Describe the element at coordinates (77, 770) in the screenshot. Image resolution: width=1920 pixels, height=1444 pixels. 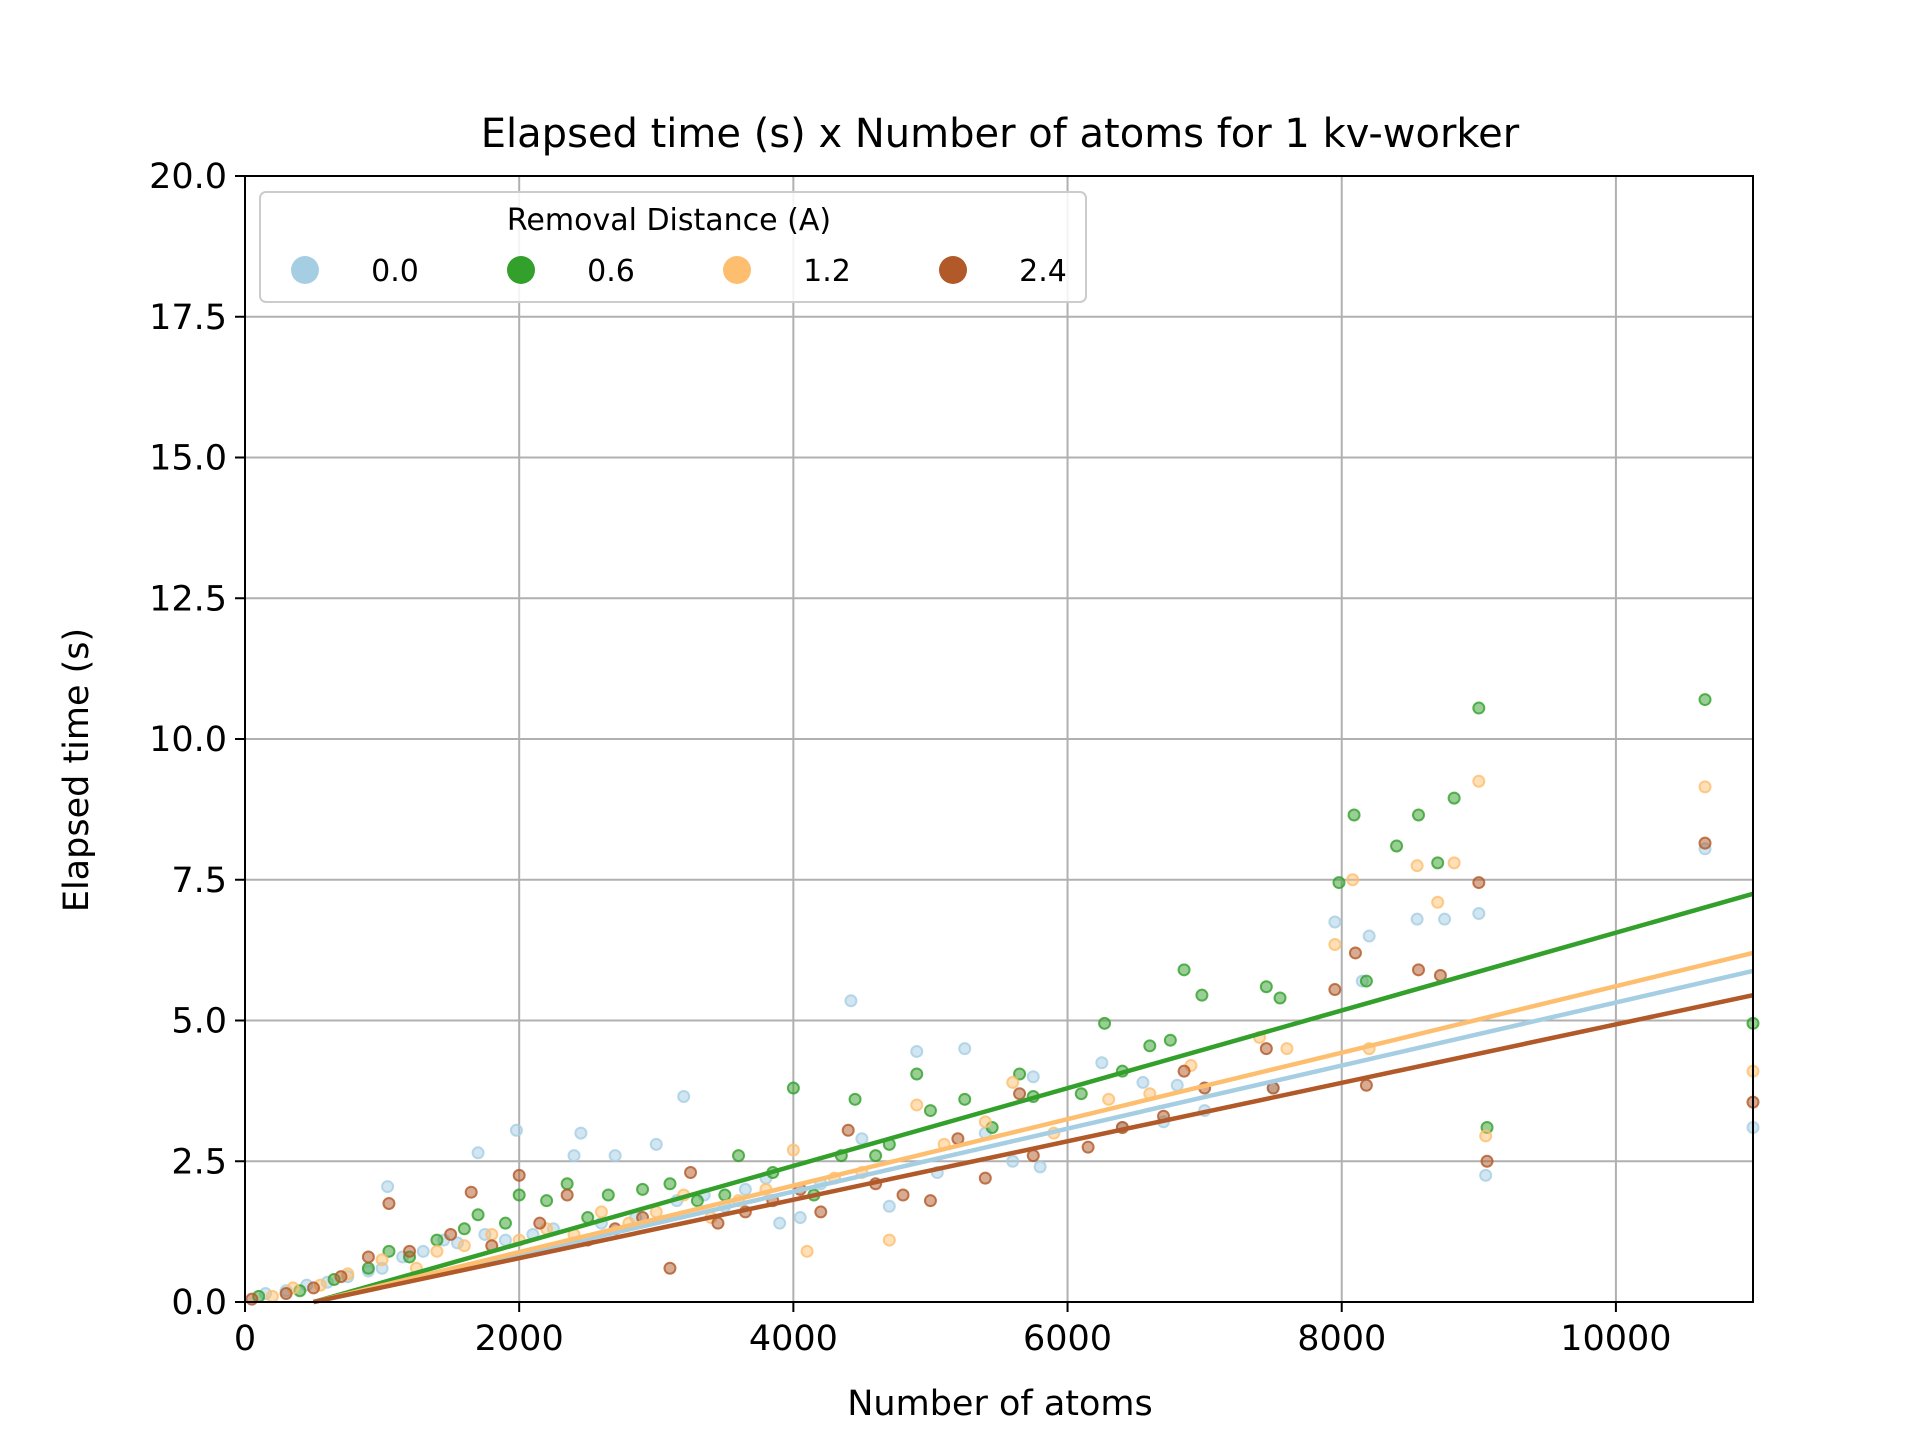
I see `y-axis-label: Elapsed time (s)` at that location.